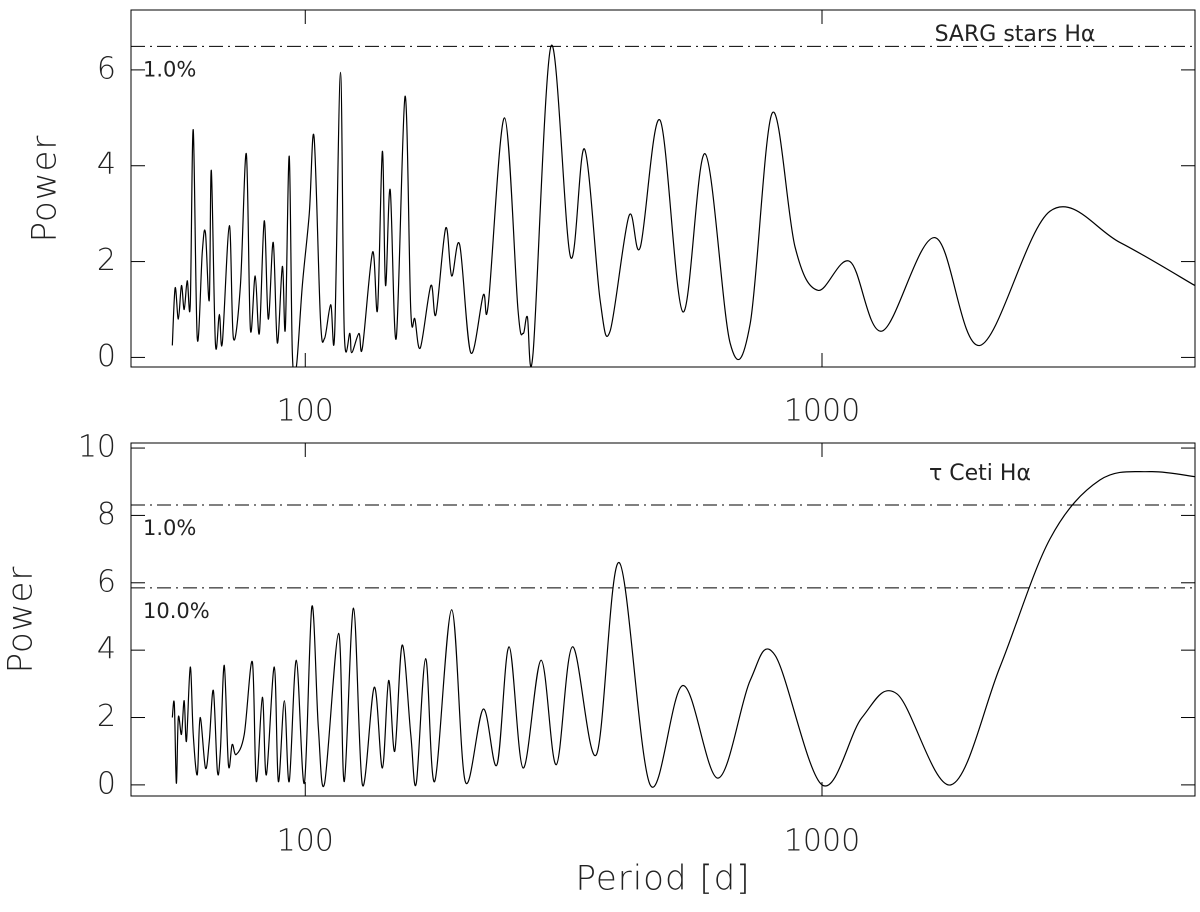 This screenshot has height=912, width=1200. Describe the element at coordinates (1015, 34) in the screenshot. I see `annotation: SARG stars Hα` at that location.